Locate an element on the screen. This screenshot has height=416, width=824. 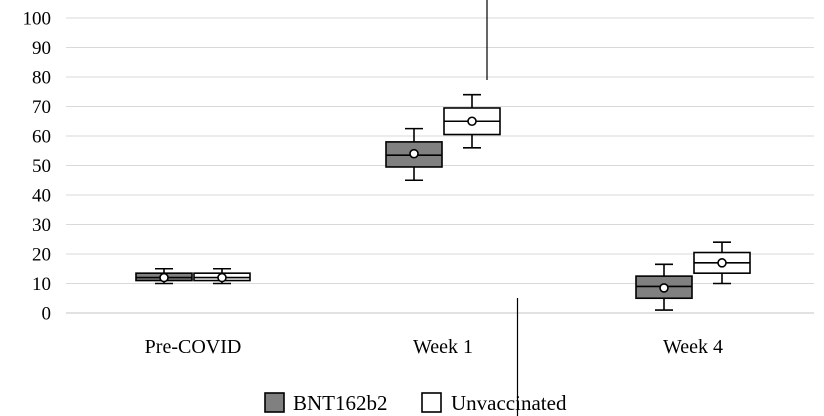
y-tick-label: 60 is located at coordinates (41, 137).